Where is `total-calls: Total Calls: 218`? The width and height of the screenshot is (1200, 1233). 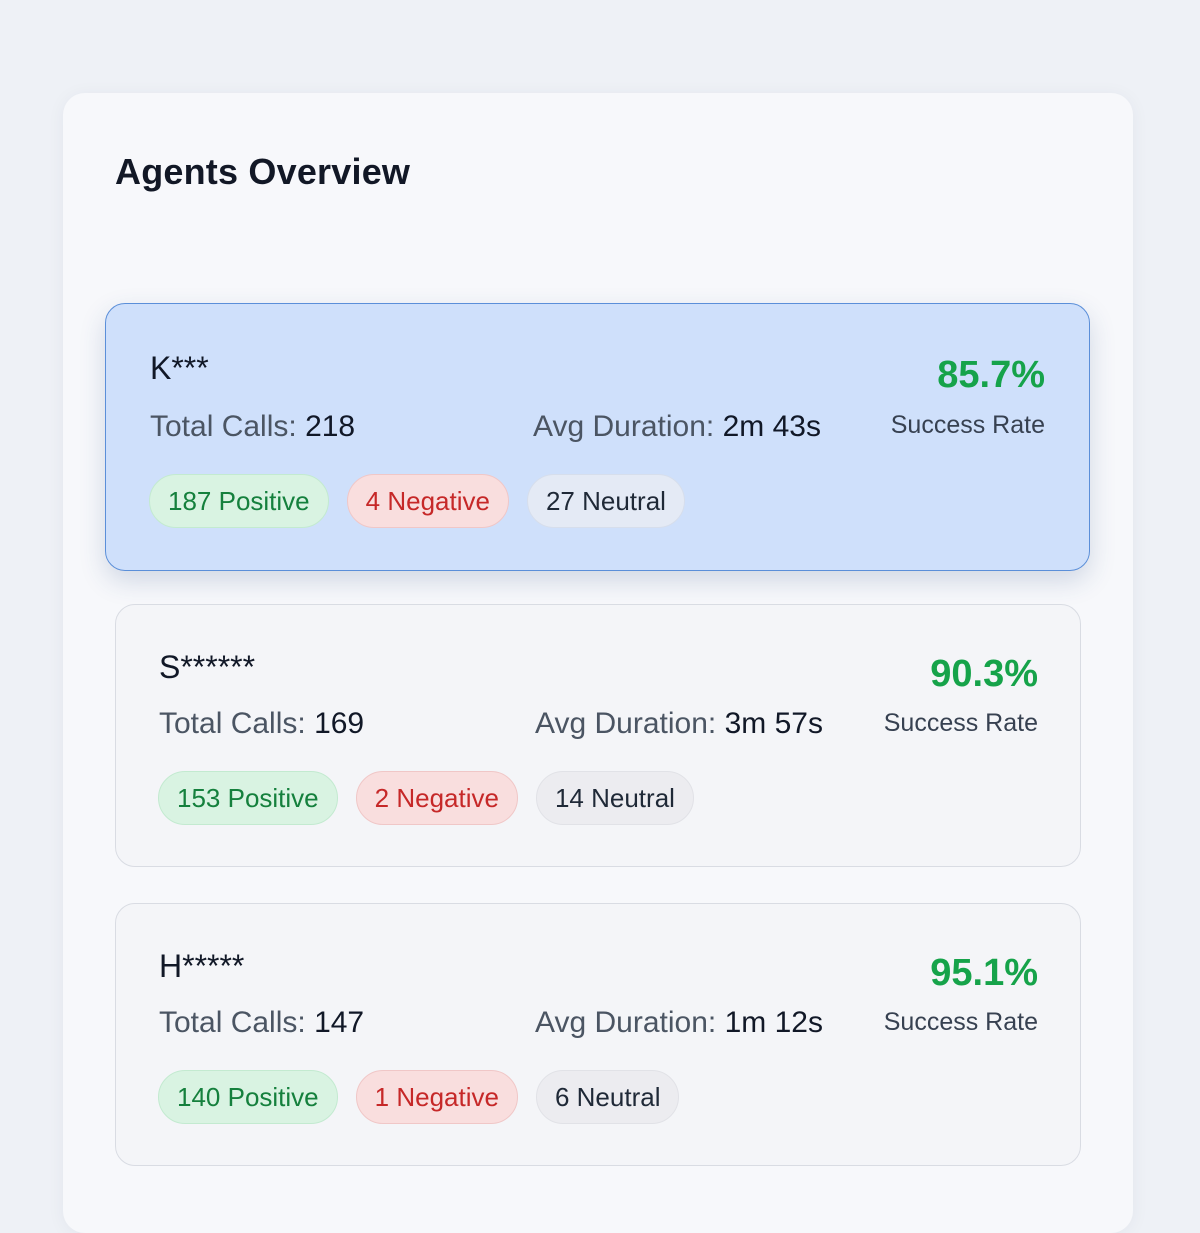
total-calls: Total Calls: 218 is located at coordinates (252, 427).